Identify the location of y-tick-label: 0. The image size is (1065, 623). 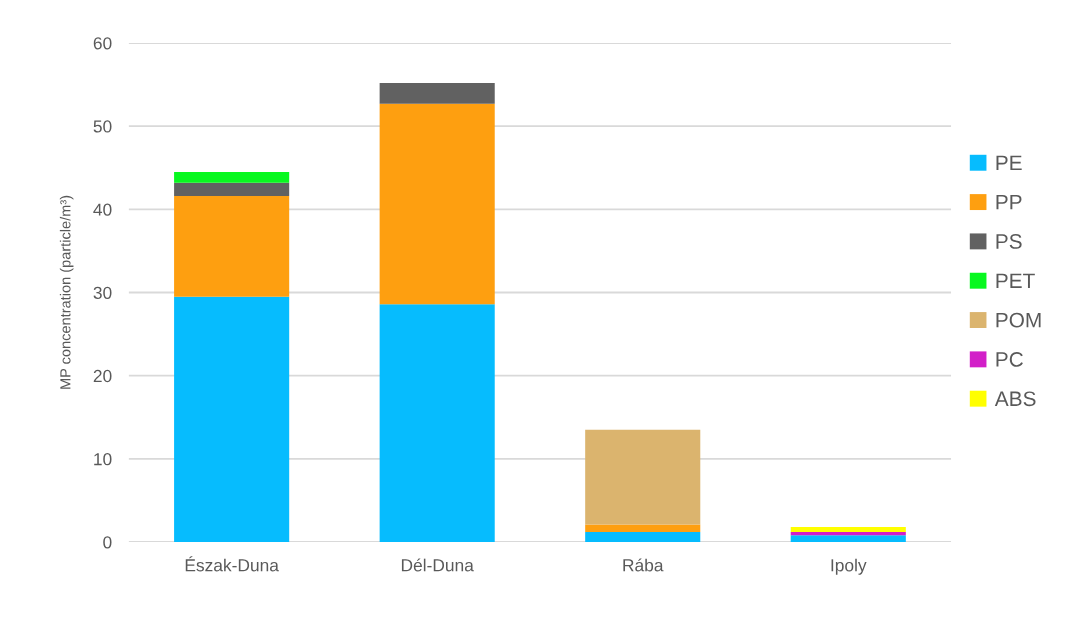
(107, 542).